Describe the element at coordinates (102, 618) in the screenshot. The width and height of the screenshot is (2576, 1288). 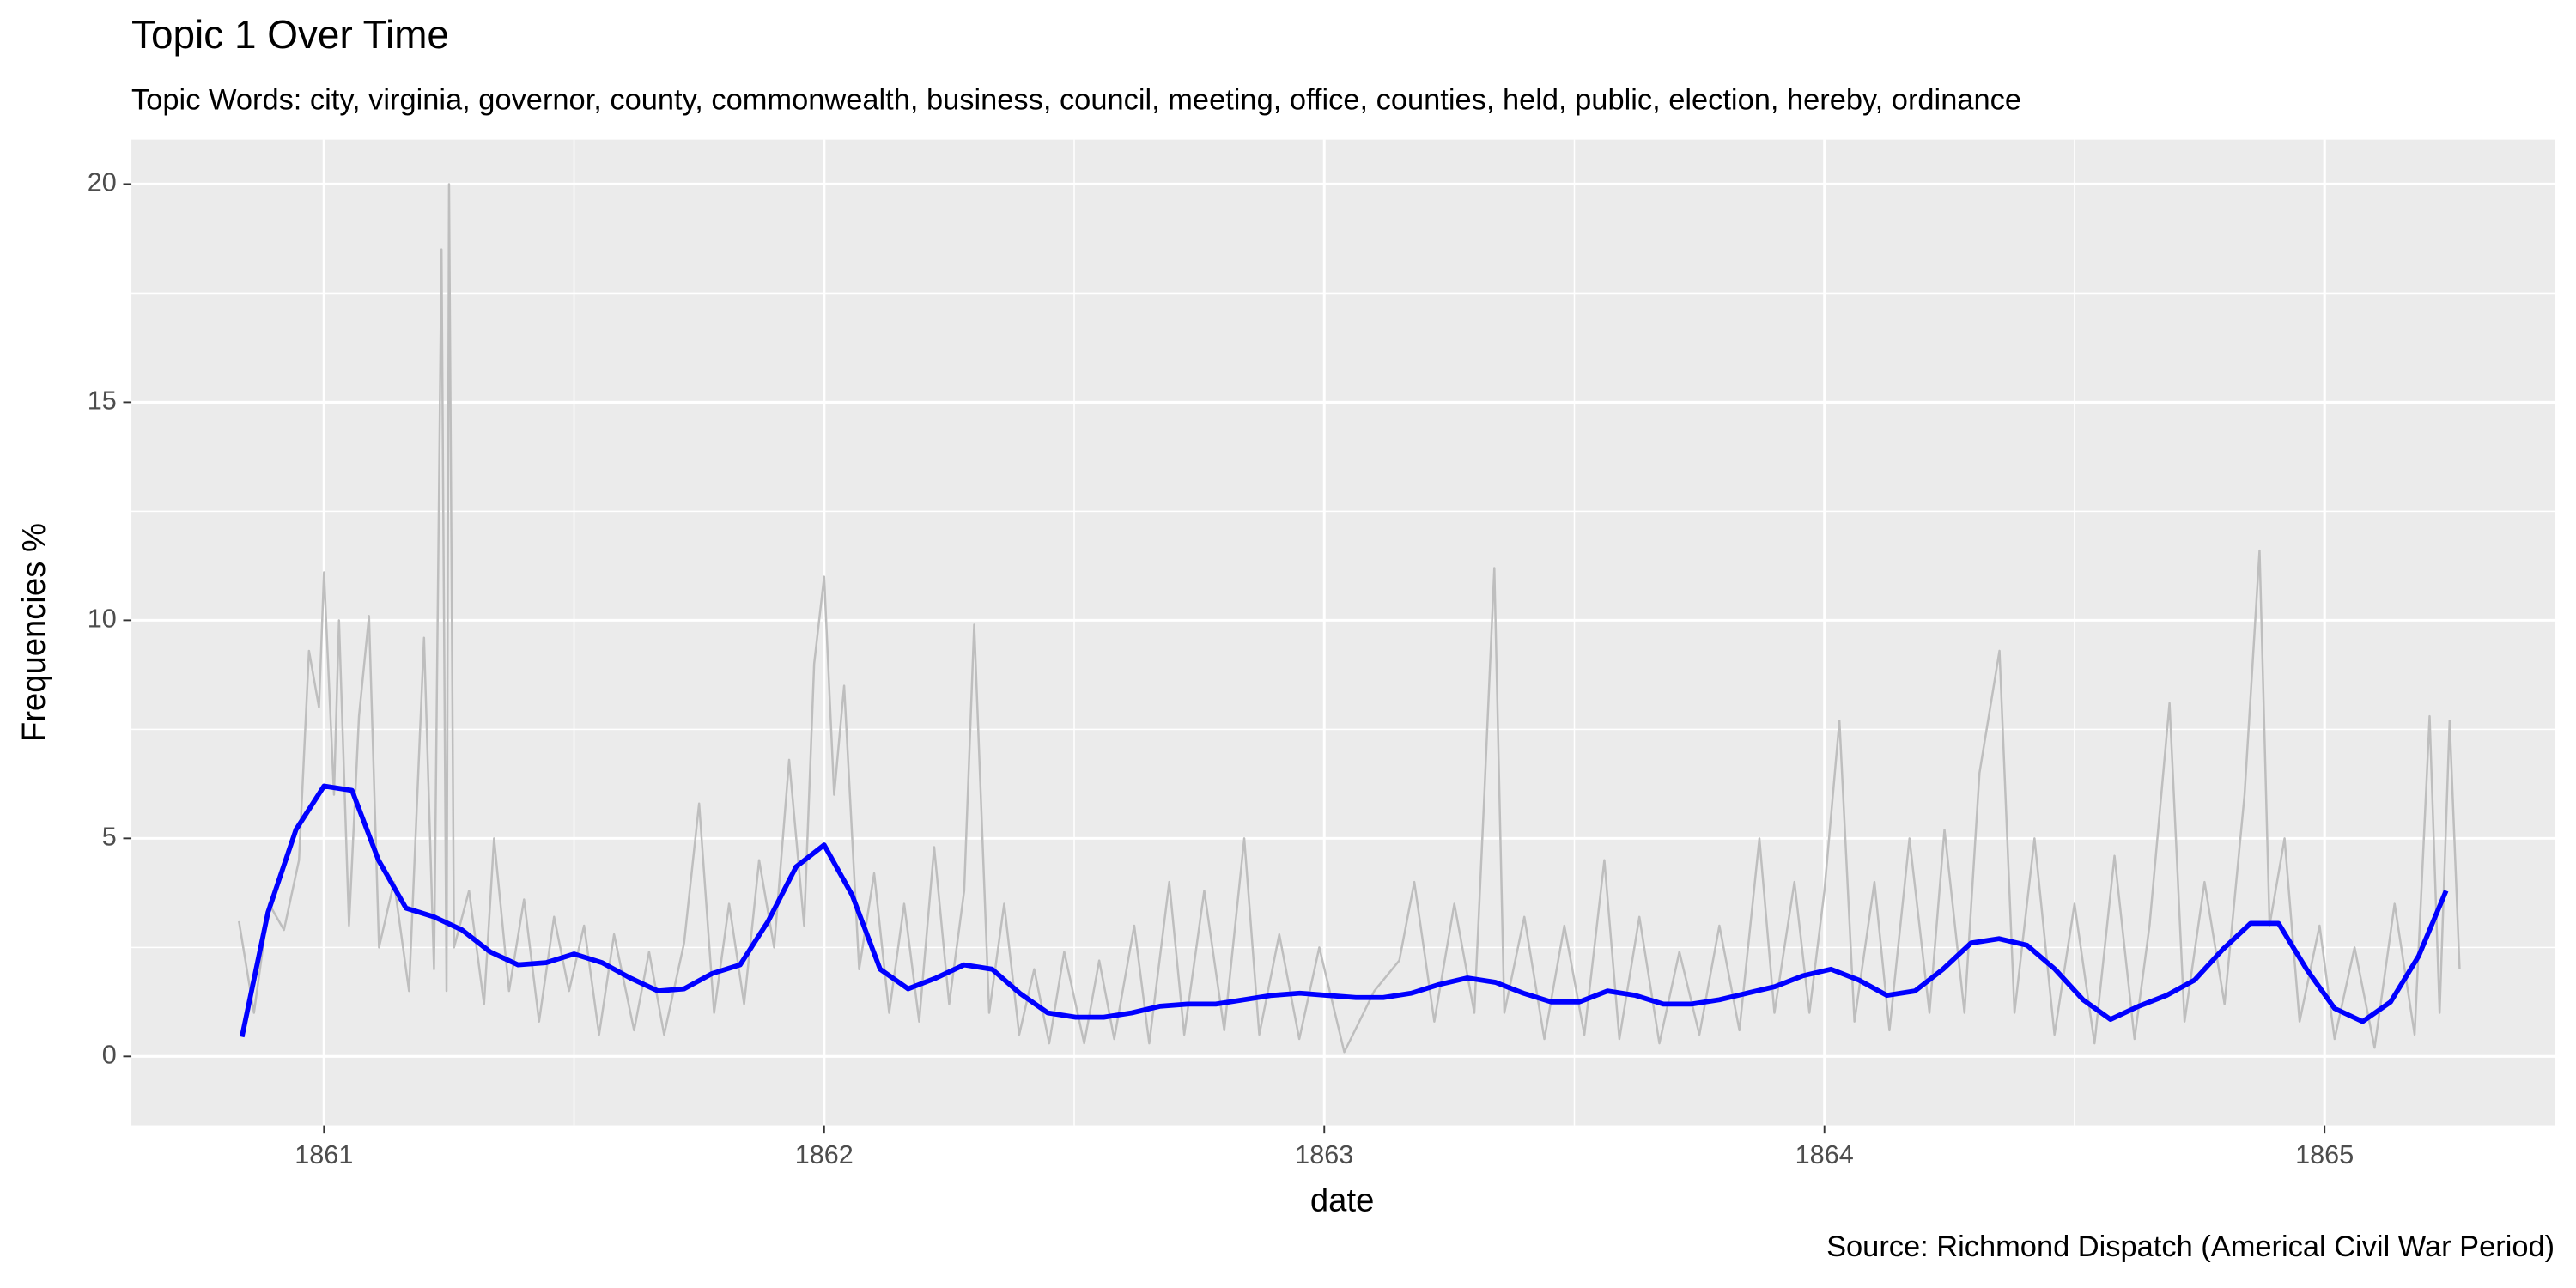
I see `y-tick-label: 10` at that location.